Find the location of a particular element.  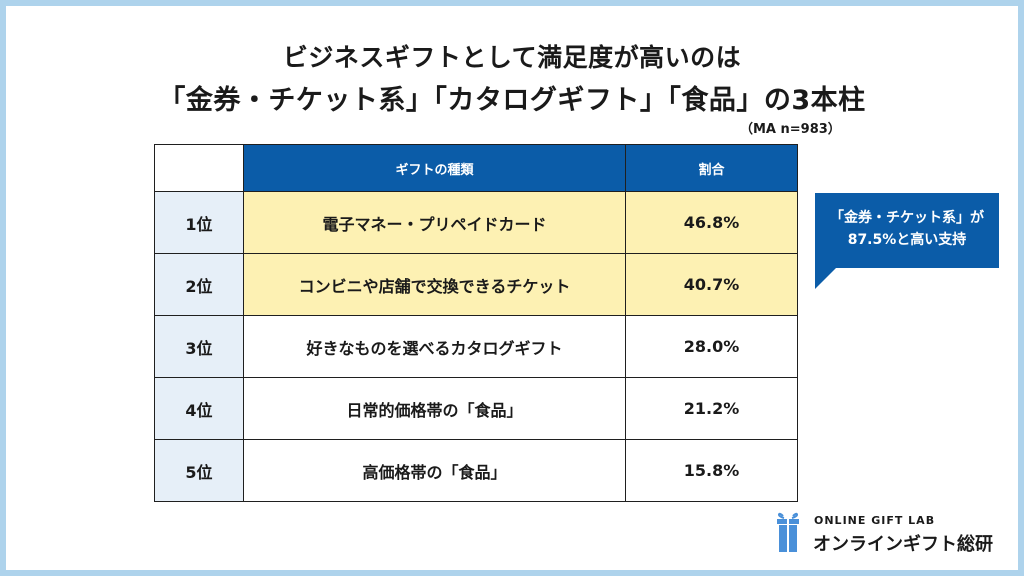

kind-cell: 日常的価格帯の「食品」 is located at coordinates (434, 408).